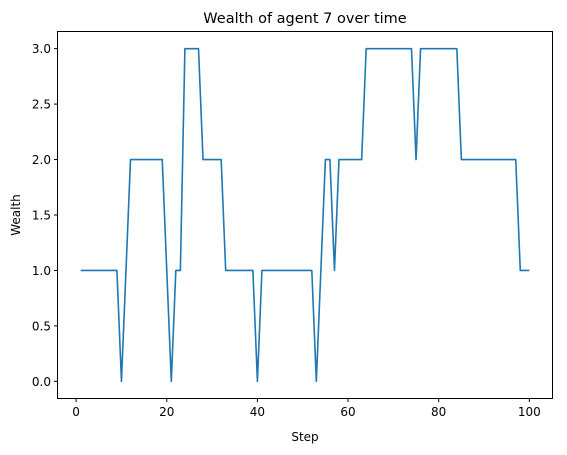 The width and height of the screenshot is (567, 455). I want to click on y-axis: 0.0 0.5 1.0 1.5 2.0 2.5 3.0, so click(45, 215).